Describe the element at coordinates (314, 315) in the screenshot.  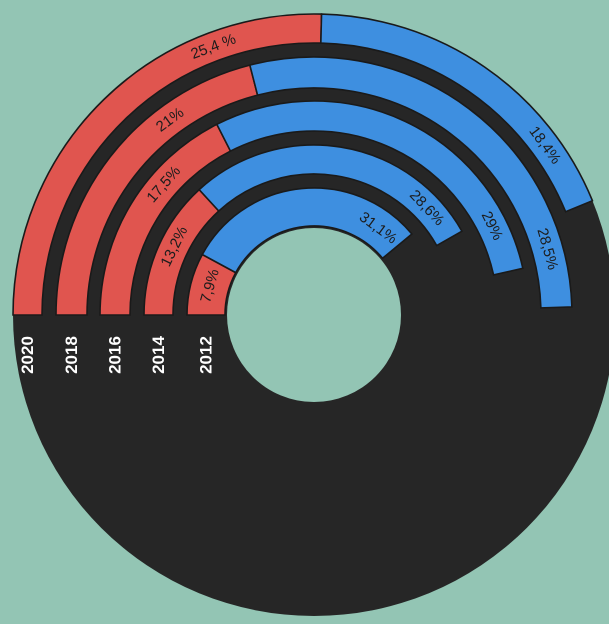
I see `center-hole` at that location.